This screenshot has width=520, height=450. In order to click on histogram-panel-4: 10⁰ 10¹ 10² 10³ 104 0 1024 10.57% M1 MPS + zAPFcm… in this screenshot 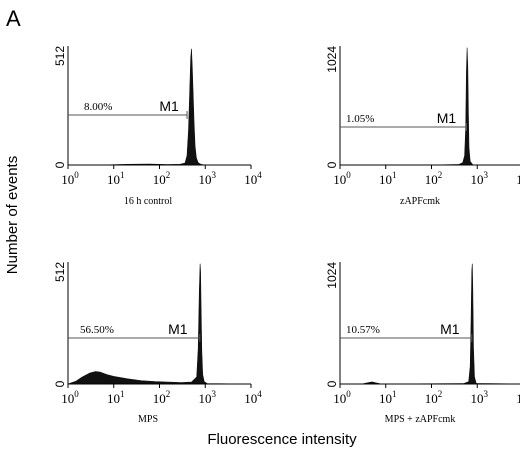, I will do `click(422, 343)`.